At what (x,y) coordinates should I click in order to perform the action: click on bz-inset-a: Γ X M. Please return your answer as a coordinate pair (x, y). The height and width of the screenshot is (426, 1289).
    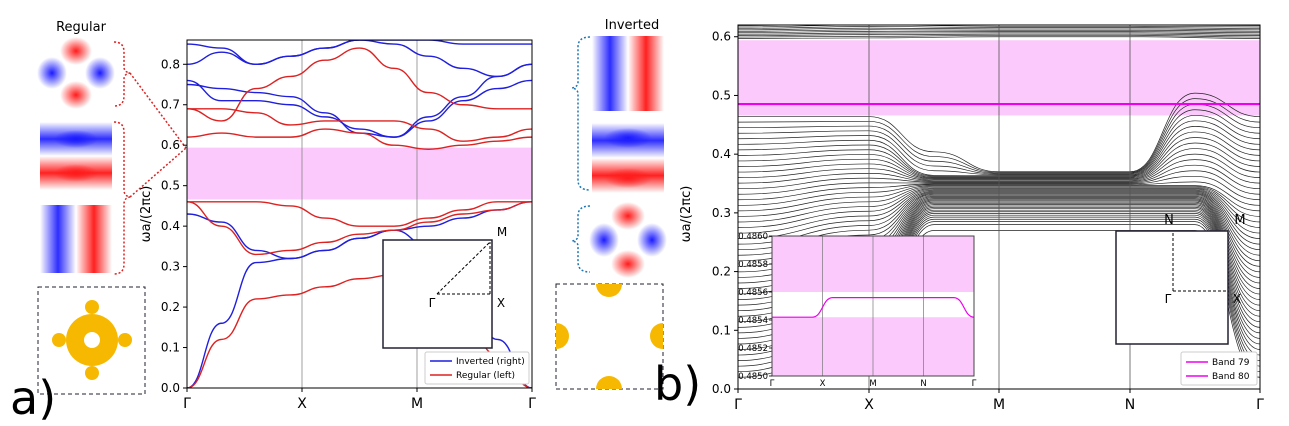
    Looking at the image, I should click on (444, 287).